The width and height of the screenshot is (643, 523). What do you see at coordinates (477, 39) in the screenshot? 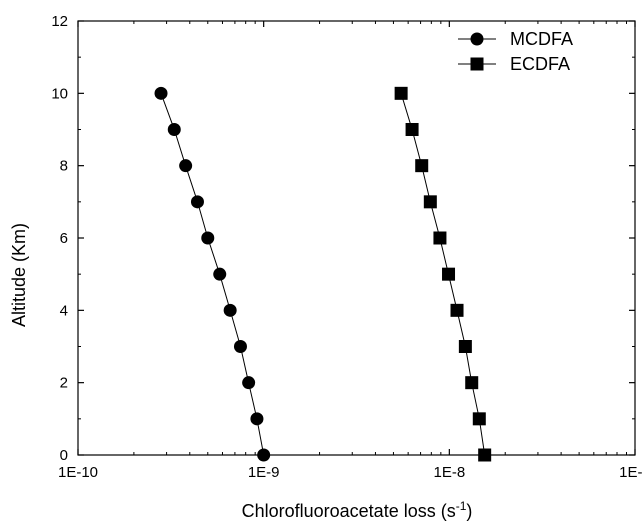
I see `legend-marker-mcdfa` at bounding box center [477, 39].